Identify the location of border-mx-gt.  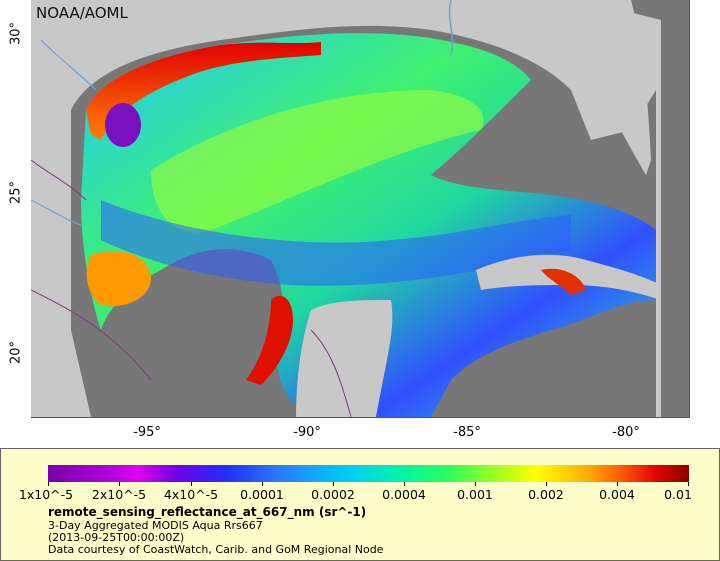
(331, 373).